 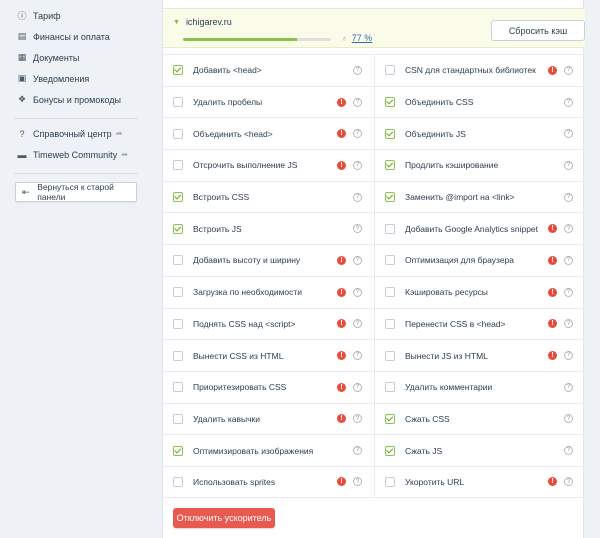 I want to click on option-label: Удалить пробелы, so click(x=228, y=102).